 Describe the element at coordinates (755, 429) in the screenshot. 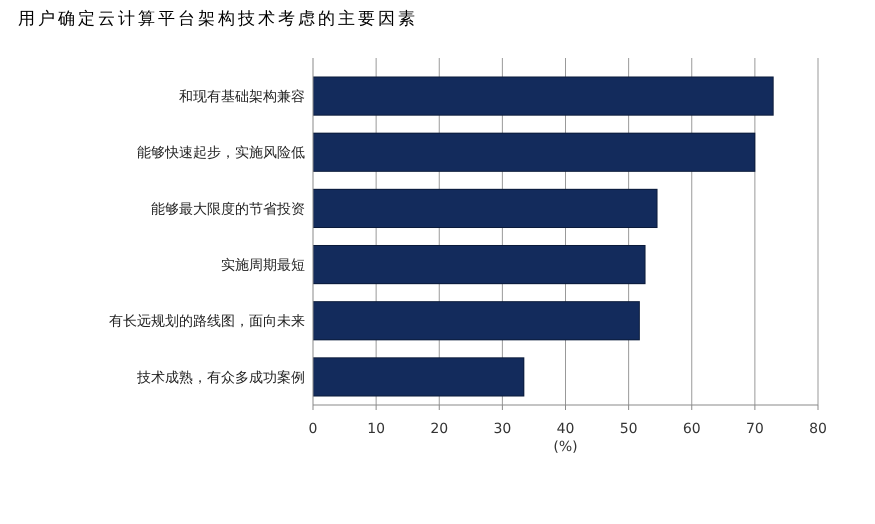

I see `x-tick-label: 70` at that location.